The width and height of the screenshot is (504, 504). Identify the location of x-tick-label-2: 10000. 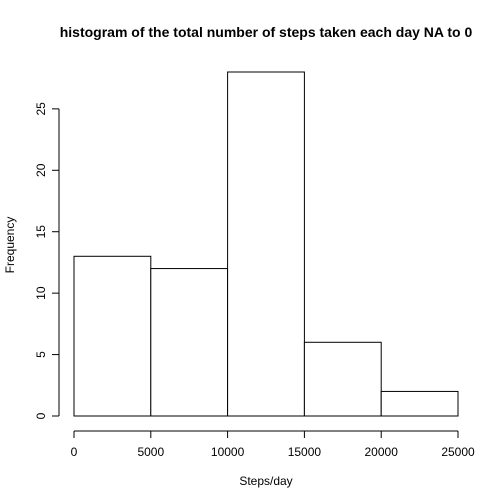
(228, 452).